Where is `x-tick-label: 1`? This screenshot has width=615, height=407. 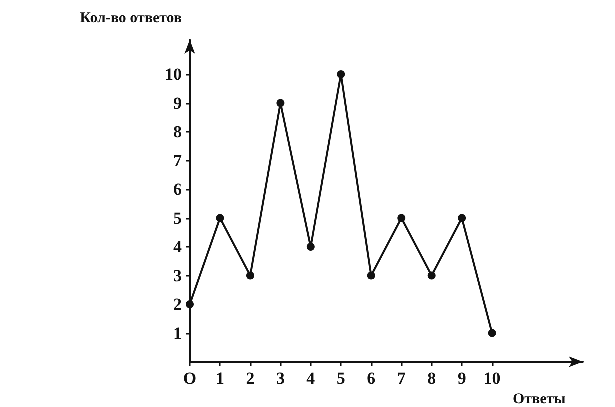 x-tick-label: 1 is located at coordinates (220, 378).